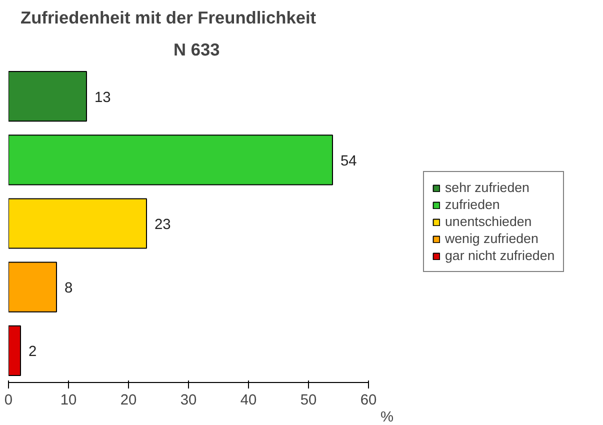 This screenshot has height=425, width=603. I want to click on x-tick-label: 50, so click(308, 400).